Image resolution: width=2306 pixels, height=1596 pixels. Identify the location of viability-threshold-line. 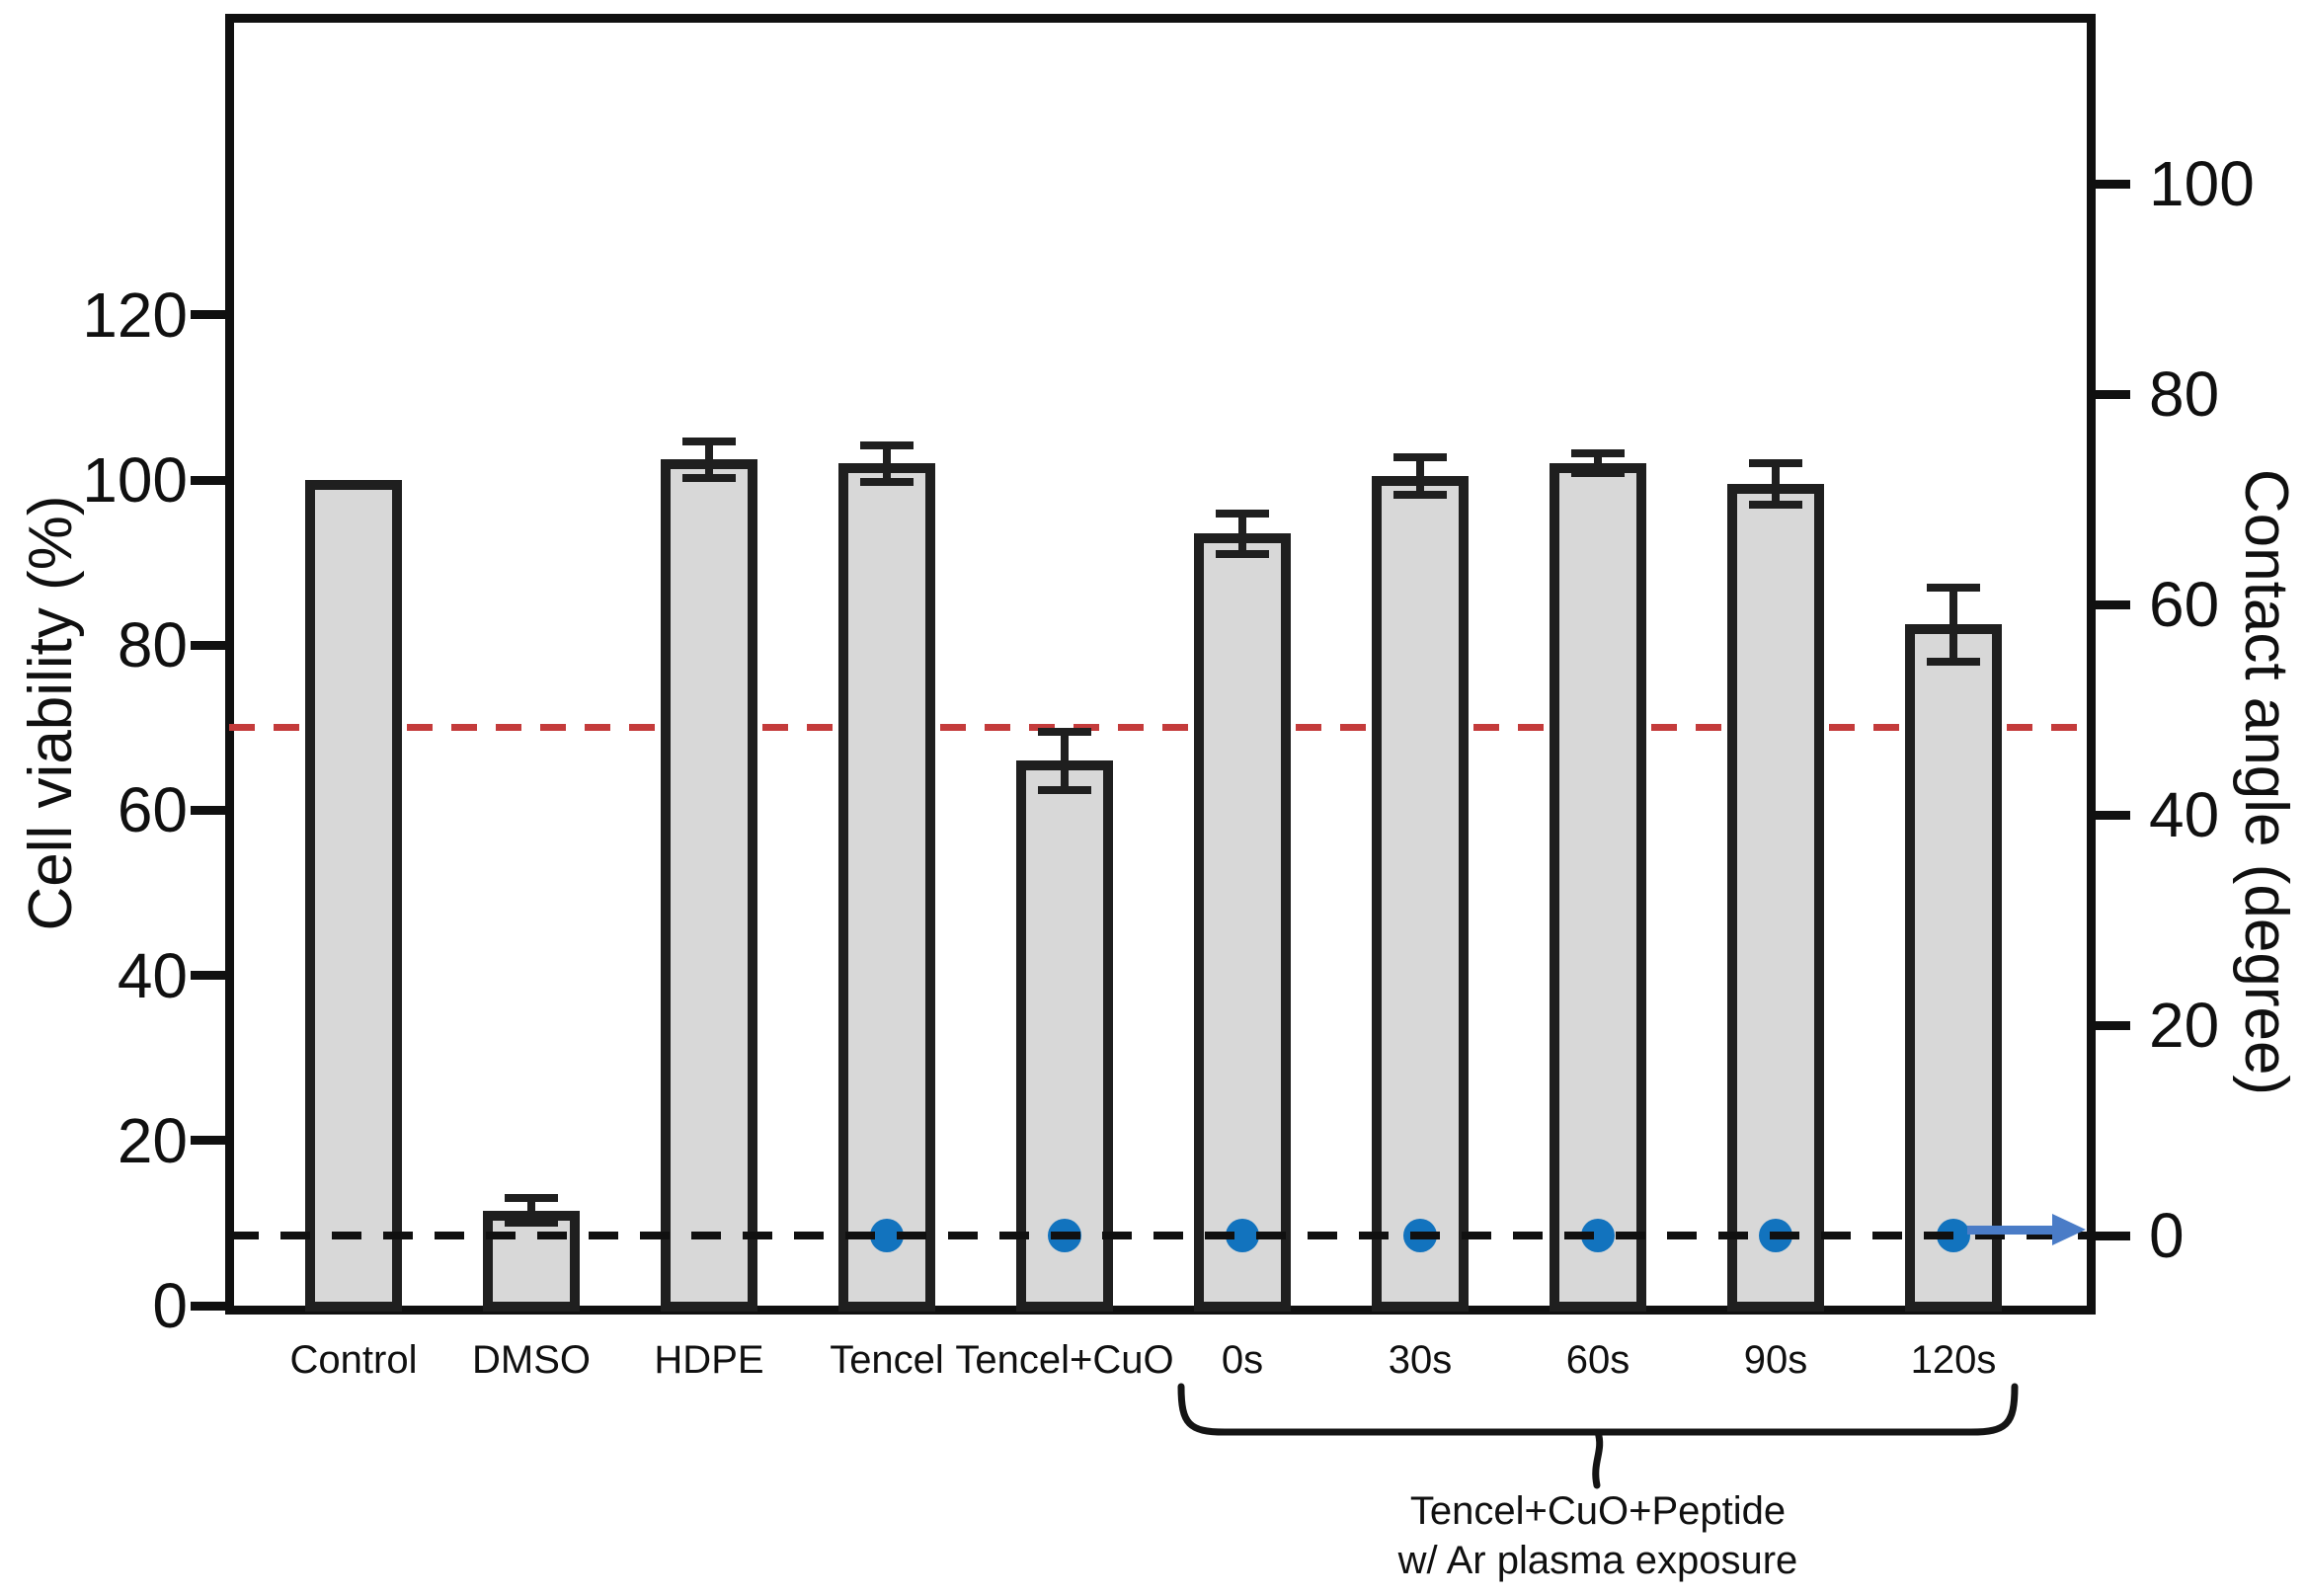
(1160, 727).